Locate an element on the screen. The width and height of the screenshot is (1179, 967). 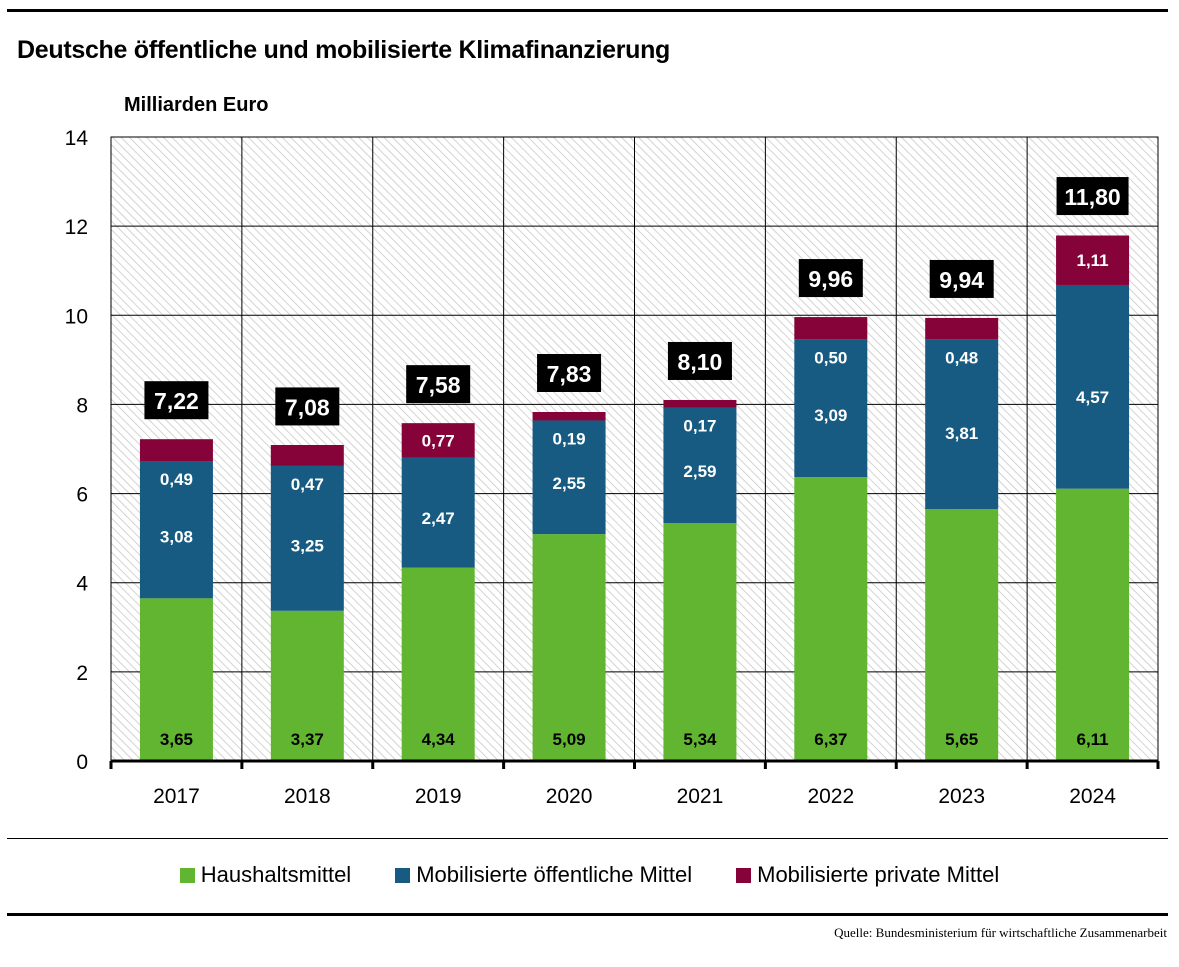
data-label-oeffentliche-mittel: 2,47 is located at coordinates (438, 518).